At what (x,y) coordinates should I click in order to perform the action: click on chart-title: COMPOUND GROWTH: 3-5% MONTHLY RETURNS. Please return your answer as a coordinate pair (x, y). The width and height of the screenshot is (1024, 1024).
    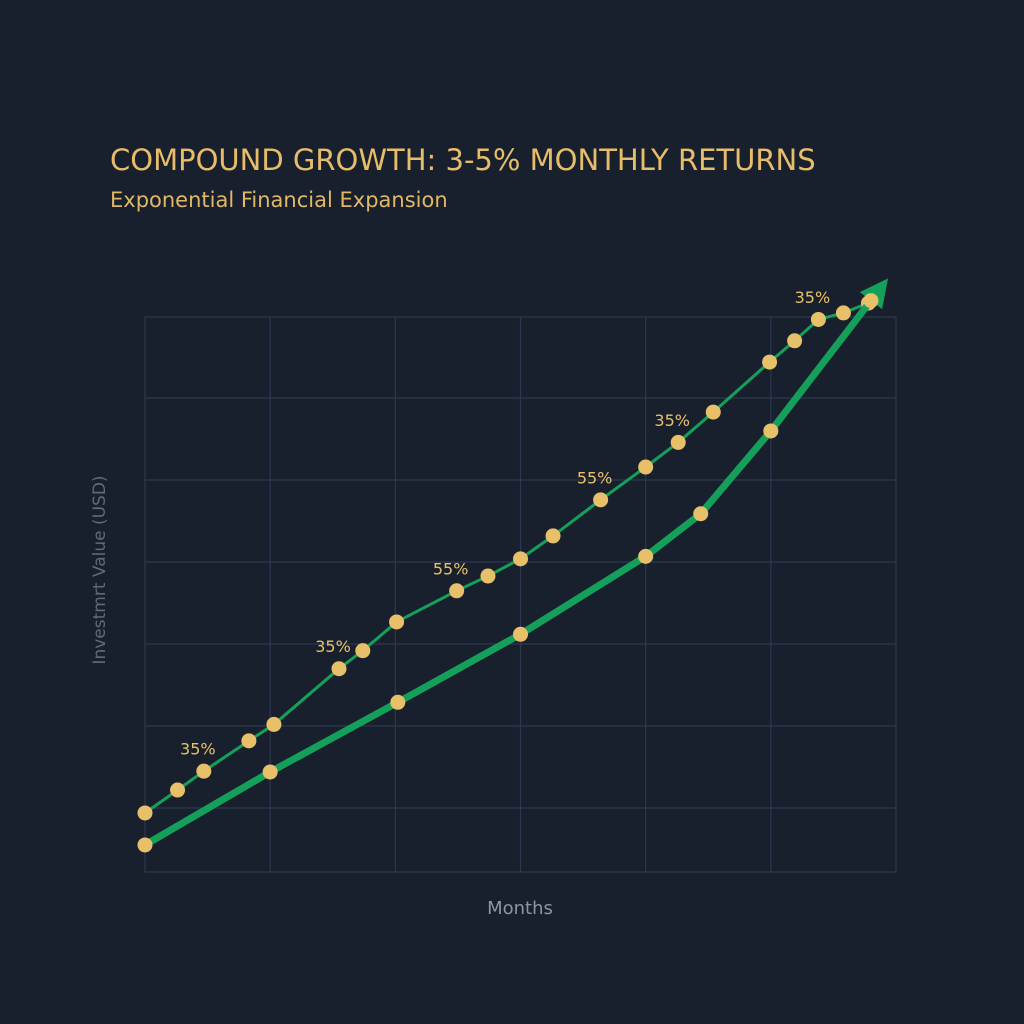
    Looking at the image, I should click on (463, 160).